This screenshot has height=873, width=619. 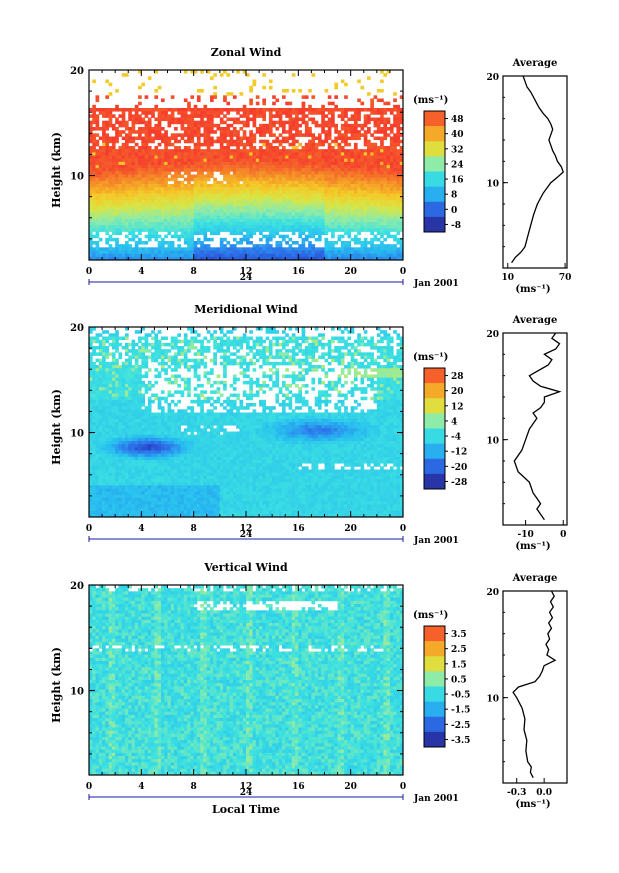 I want to click on x-tick-label: 20, so click(x=350, y=272).